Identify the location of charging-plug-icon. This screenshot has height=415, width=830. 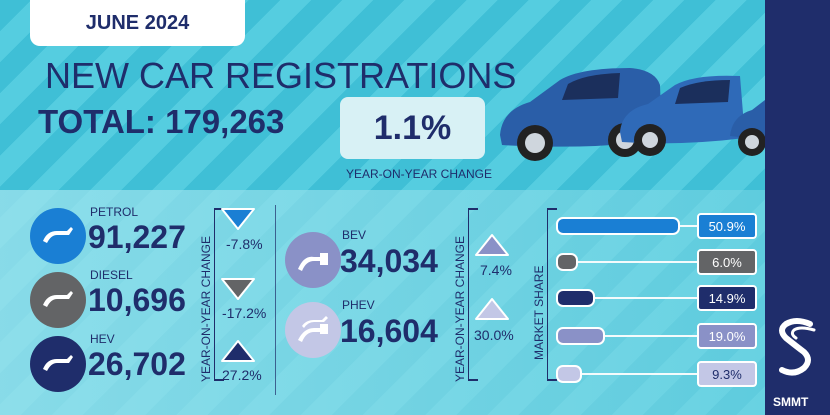
(313, 260).